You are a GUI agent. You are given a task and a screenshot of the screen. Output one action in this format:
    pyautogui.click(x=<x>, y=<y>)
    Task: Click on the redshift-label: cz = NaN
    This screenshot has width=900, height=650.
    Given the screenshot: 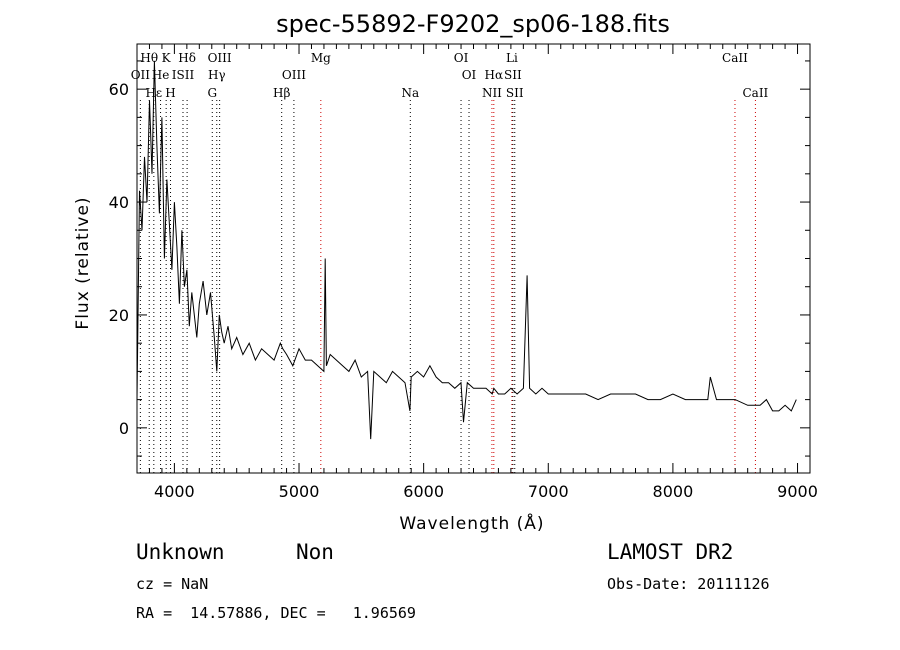 What is the action you would take?
    pyautogui.click(x=172, y=584)
    